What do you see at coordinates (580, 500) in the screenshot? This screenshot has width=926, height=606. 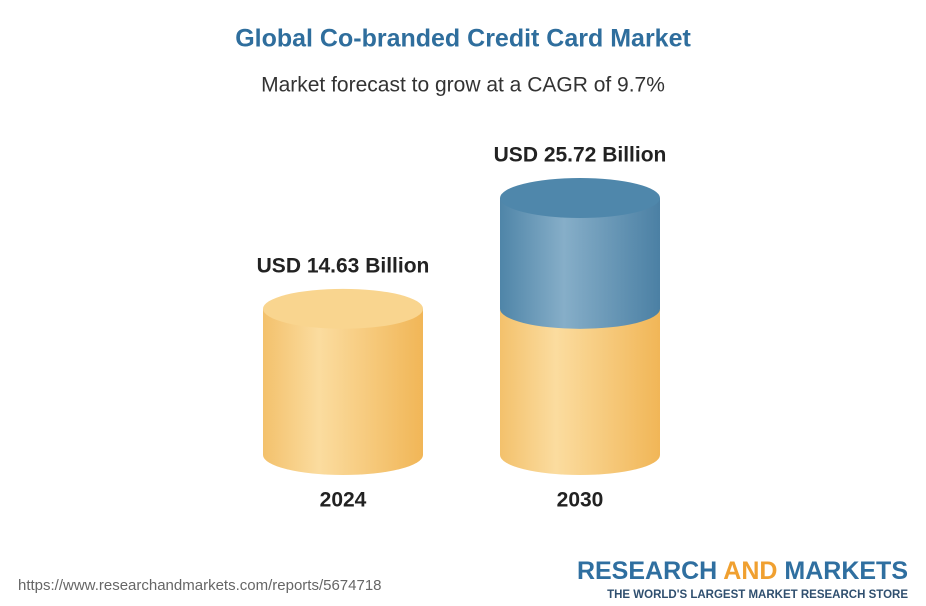 I see `category-label: 2030` at bounding box center [580, 500].